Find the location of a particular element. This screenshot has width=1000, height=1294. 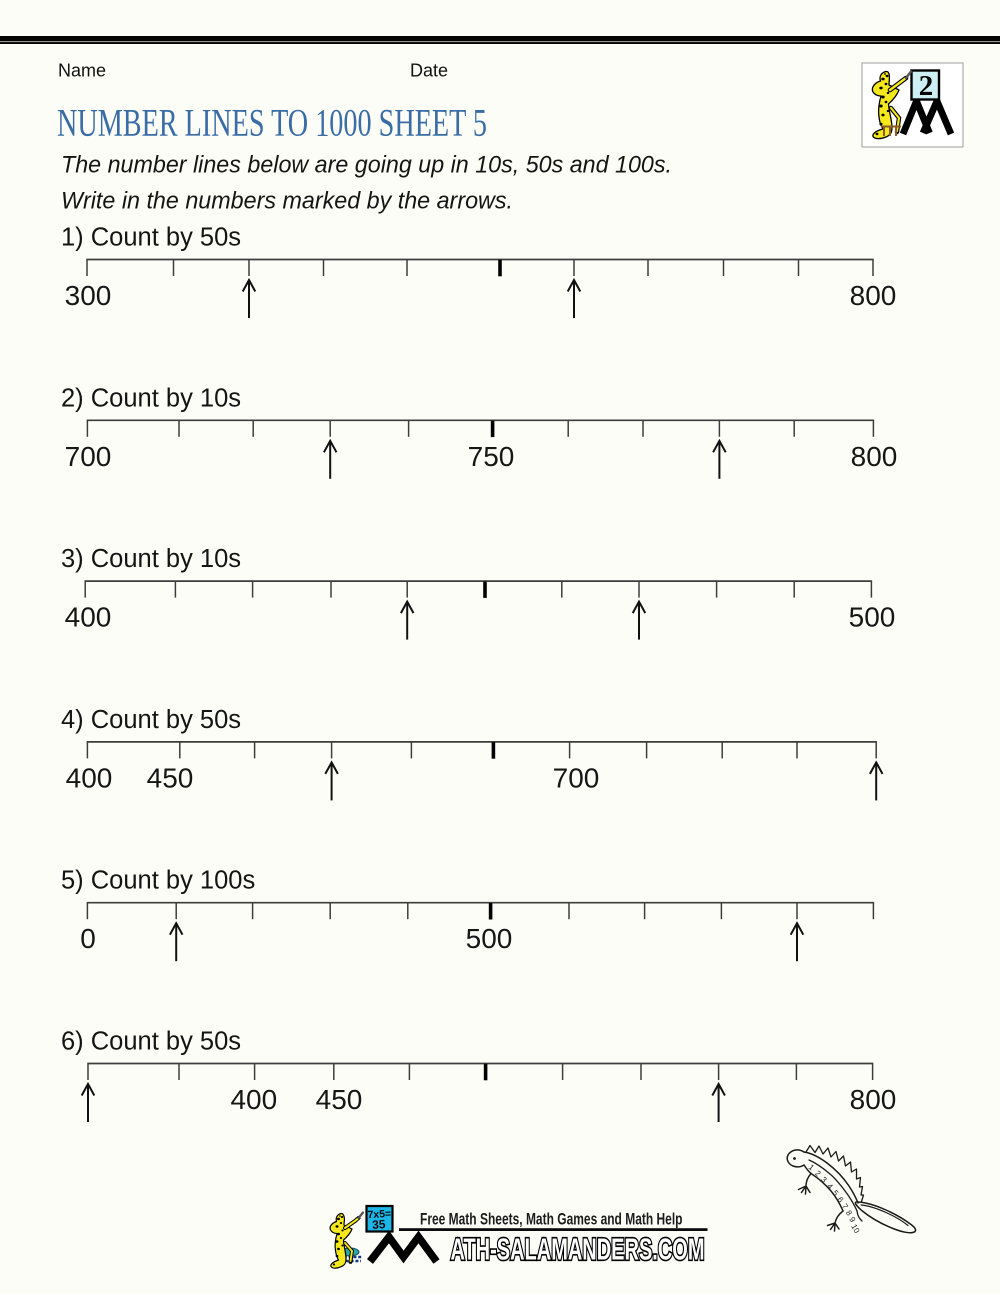

svg-text: 5 is located at coordinates (835, 1194).